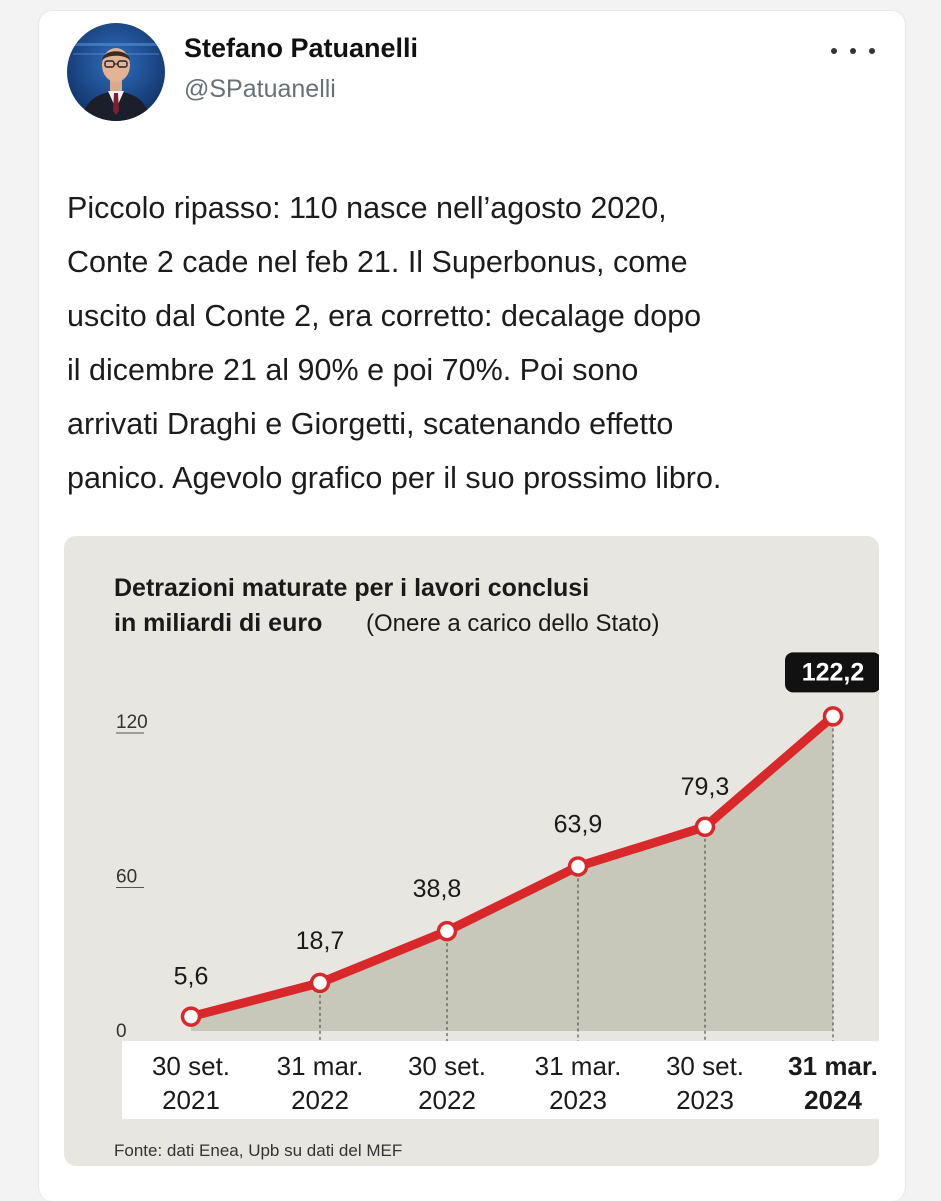 This screenshot has width=941, height=1201. I want to click on value-label-box, so click(832, 672).